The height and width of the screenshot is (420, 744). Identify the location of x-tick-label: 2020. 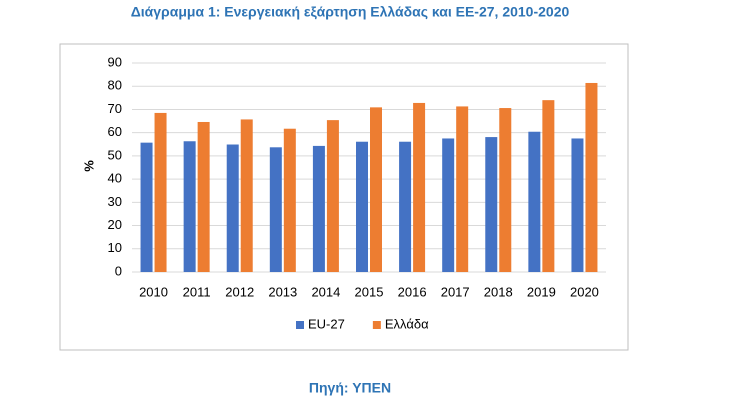
(584, 291).